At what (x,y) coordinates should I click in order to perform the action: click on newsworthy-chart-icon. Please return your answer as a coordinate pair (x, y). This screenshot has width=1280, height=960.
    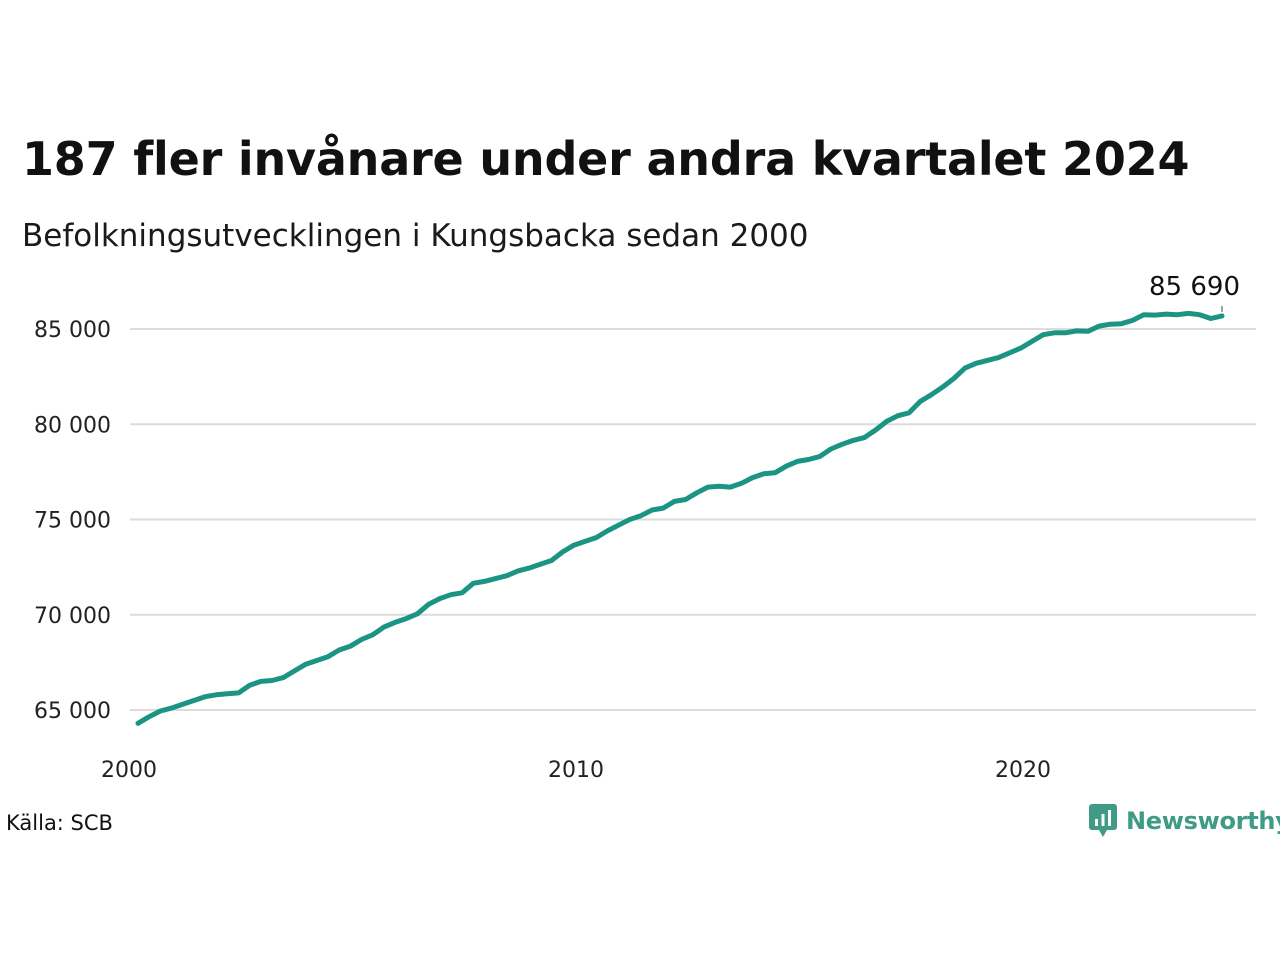
    Looking at the image, I should click on (1103, 820).